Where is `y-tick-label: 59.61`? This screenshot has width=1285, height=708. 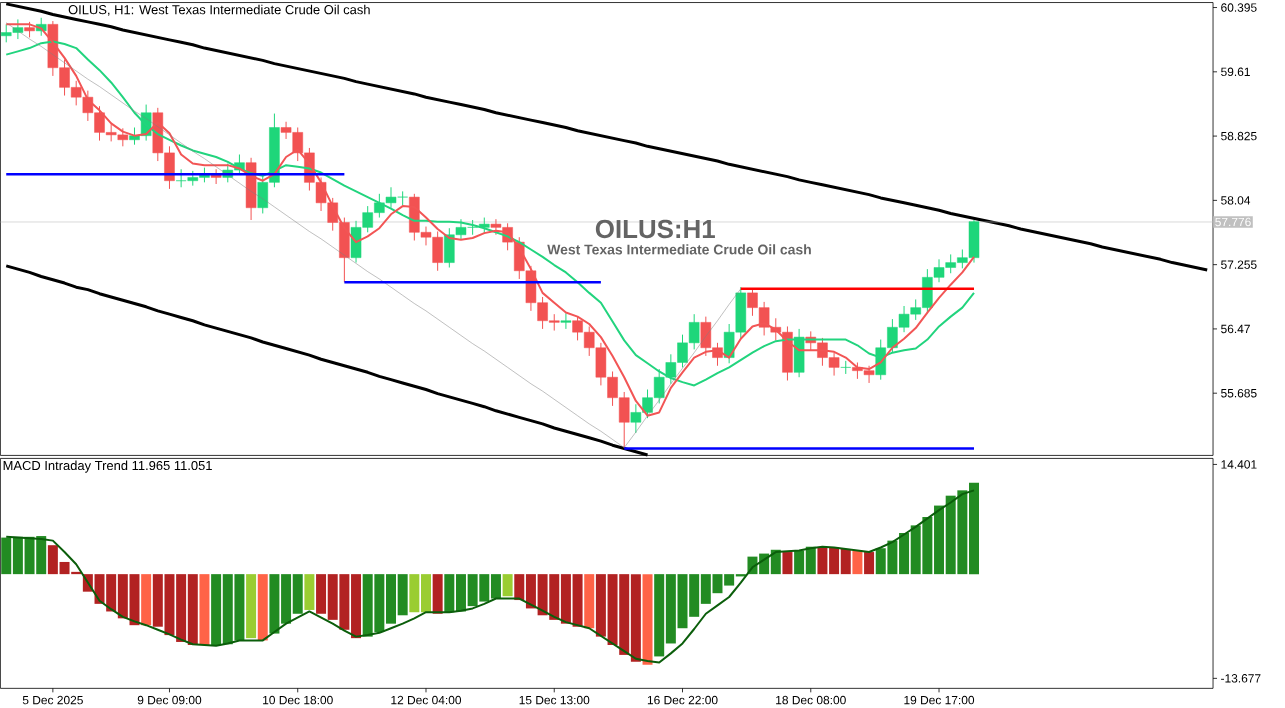 y-tick-label: 59.61 is located at coordinates (1235, 71).